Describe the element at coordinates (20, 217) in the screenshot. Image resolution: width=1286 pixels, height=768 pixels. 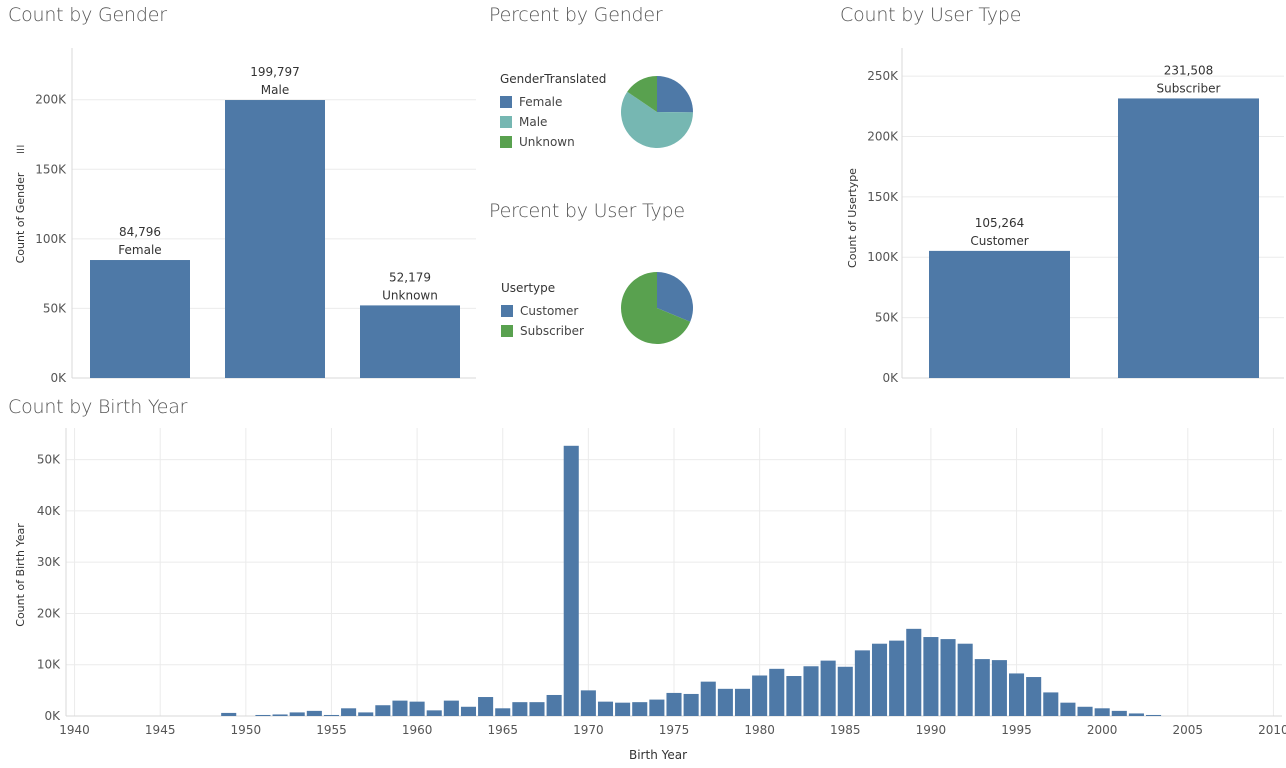
I see `y-axis-title: Count of Gender` at that location.